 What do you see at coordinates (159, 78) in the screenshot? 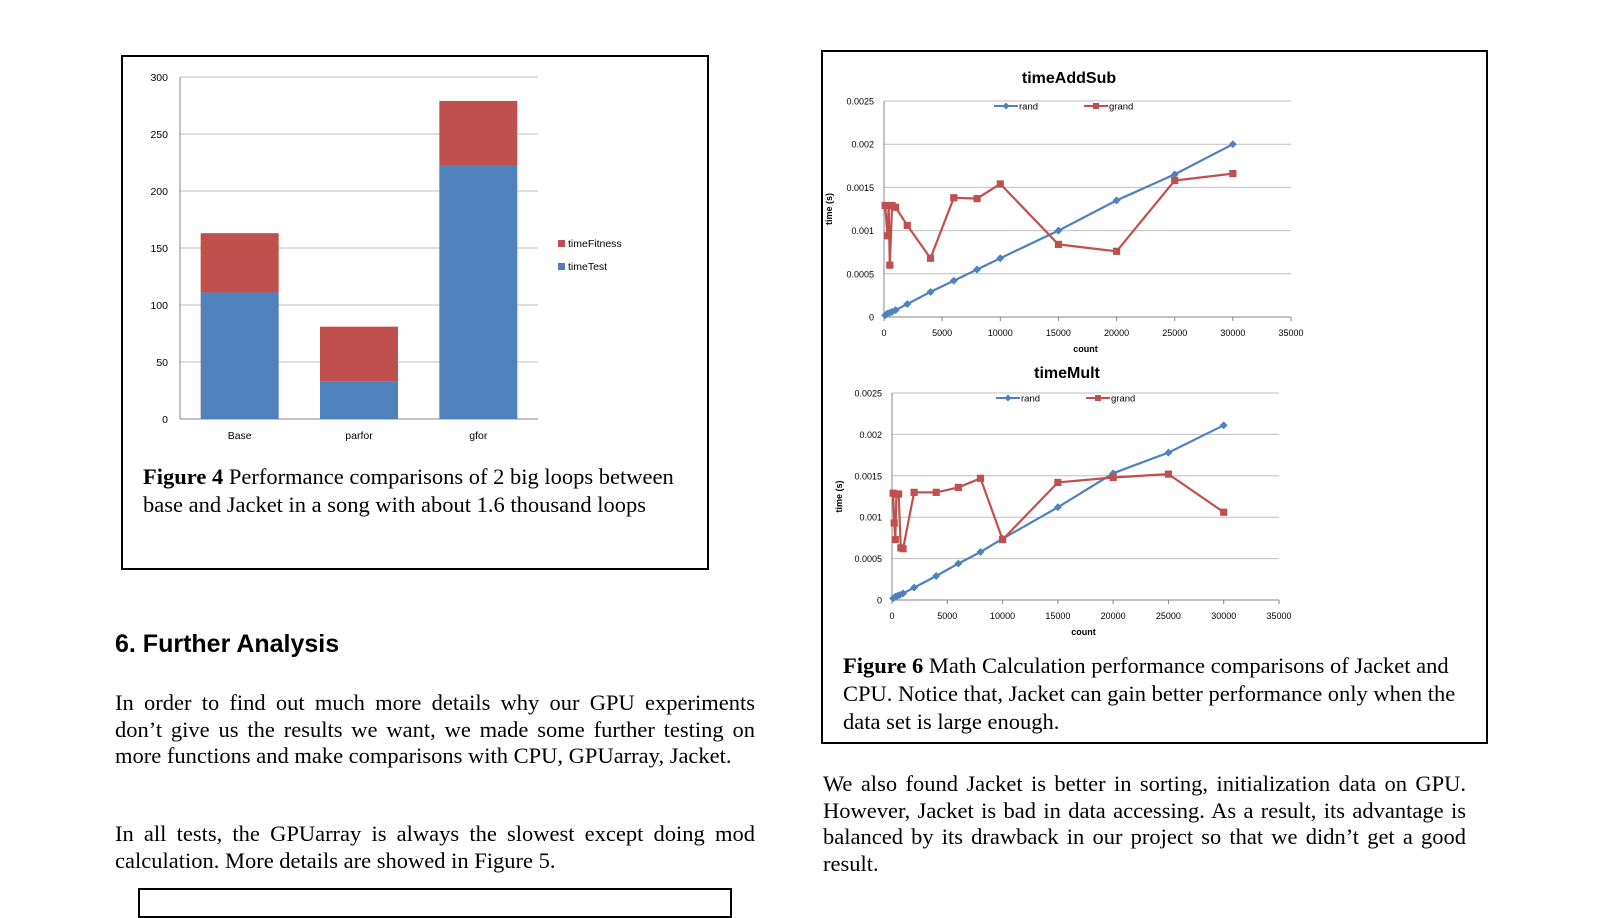
I see `y-tick-label: 300` at bounding box center [159, 78].